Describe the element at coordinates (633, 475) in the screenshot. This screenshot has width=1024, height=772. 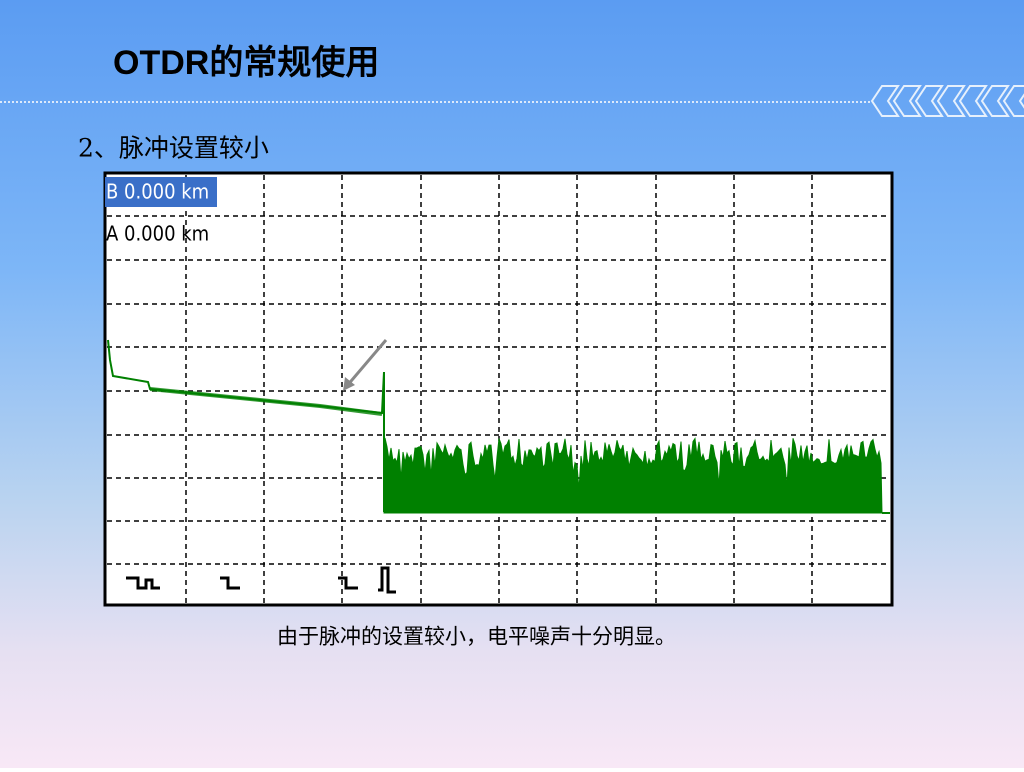
I see `noise-floor` at that location.